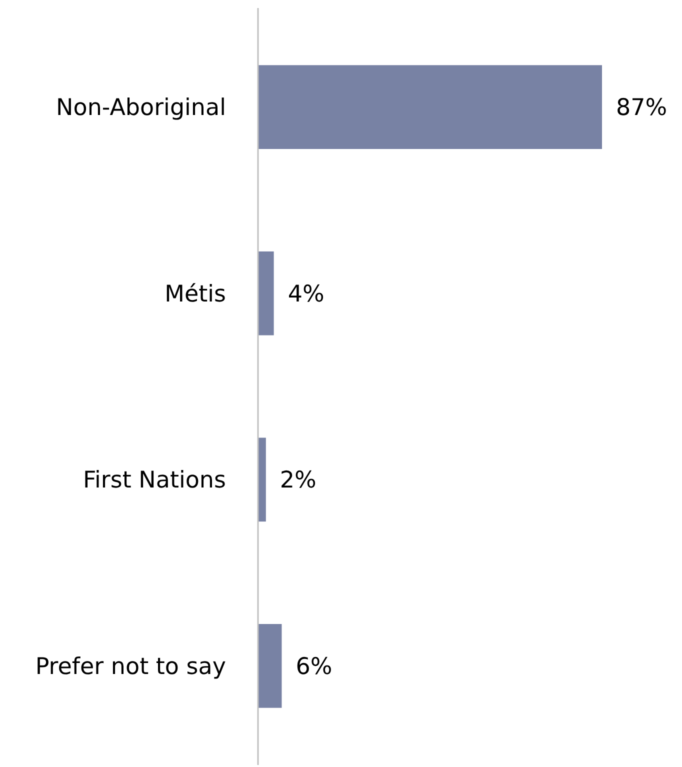 This screenshot has width=682, height=767. Describe the element at coordinates (130, 667) in the screenshot. I see `y-tick-label: Prefer not to say` at that location.